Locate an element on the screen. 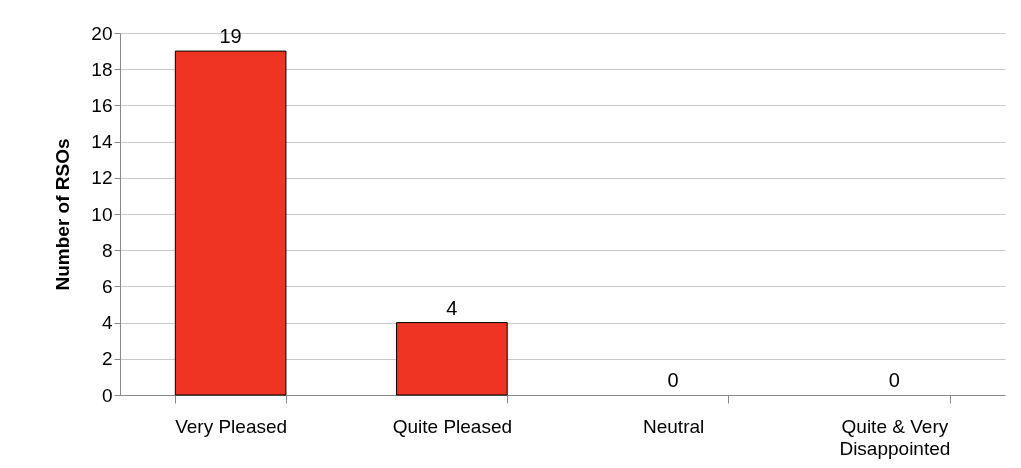  y-tick-label: 2 is located at coordinates (107, 359).